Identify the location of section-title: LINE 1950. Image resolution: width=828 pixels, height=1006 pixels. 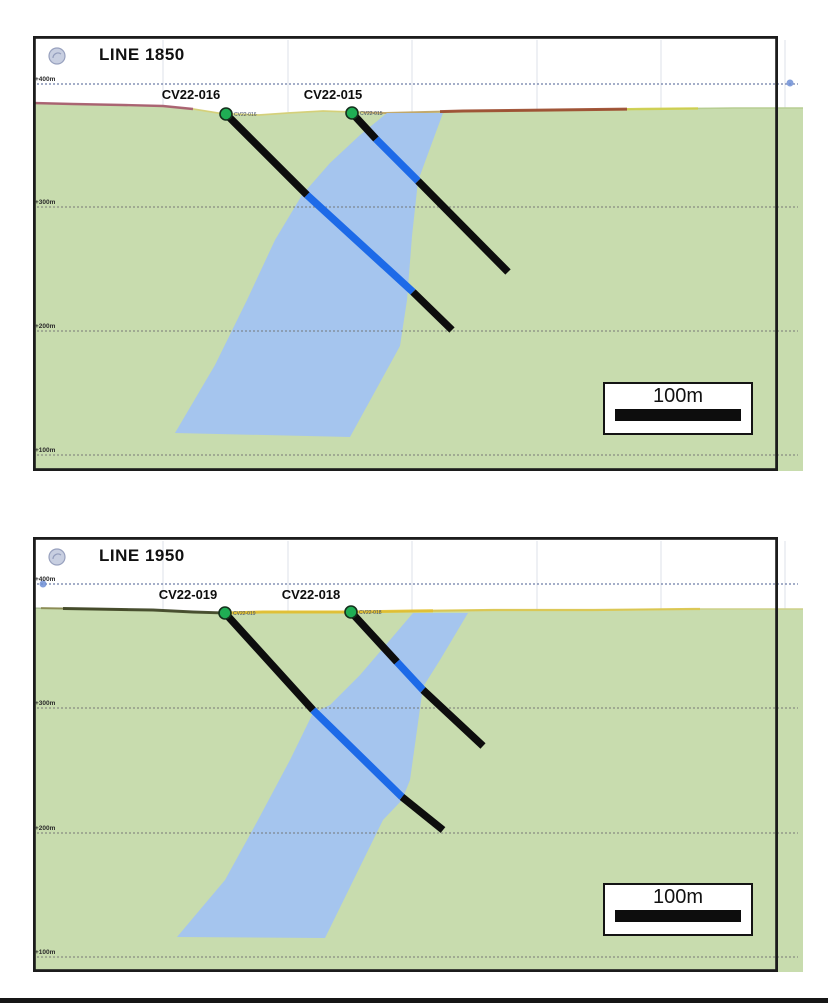
(142, 555).